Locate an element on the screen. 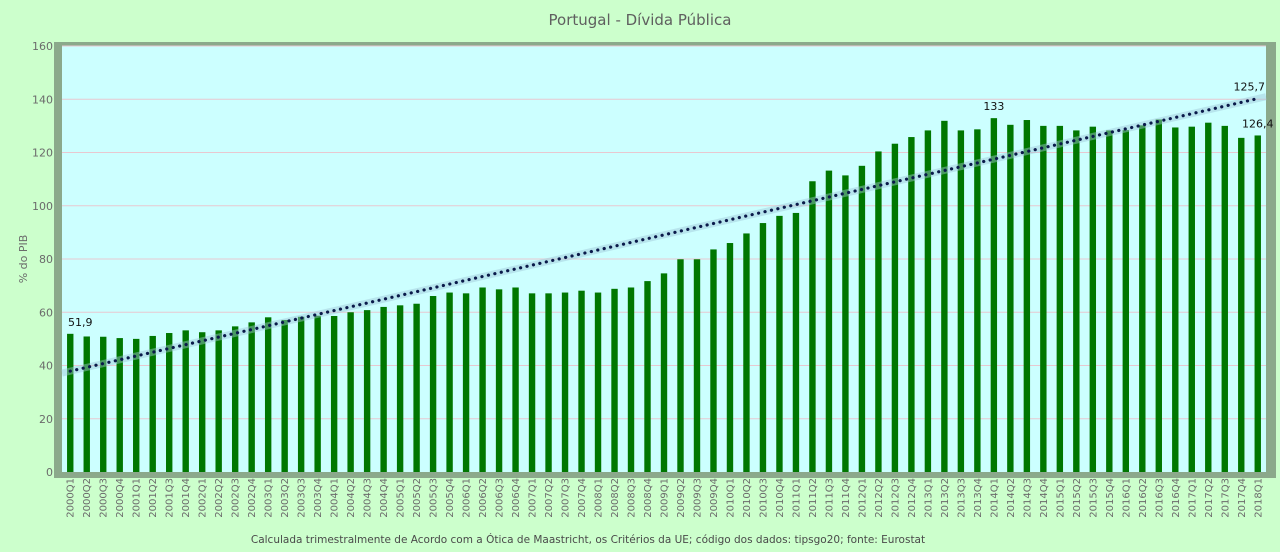 The image size is (1280, 552). bar-2000Q2 is located at coordinates (86, 404).